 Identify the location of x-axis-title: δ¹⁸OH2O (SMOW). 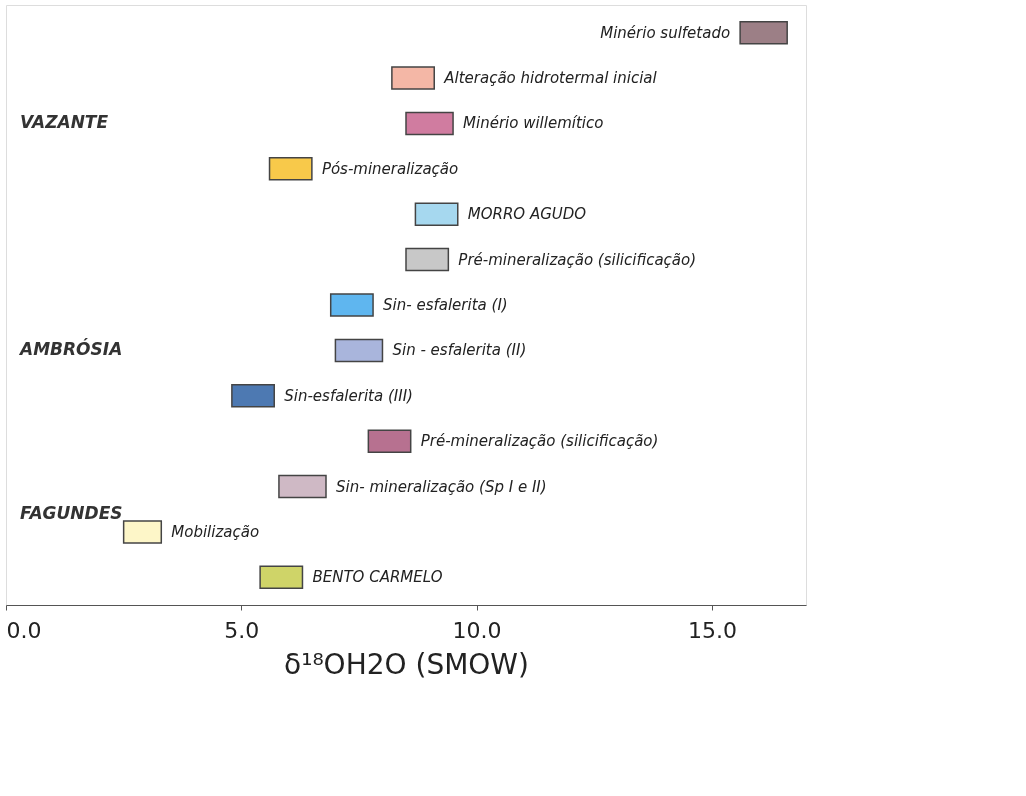
(406, 664).